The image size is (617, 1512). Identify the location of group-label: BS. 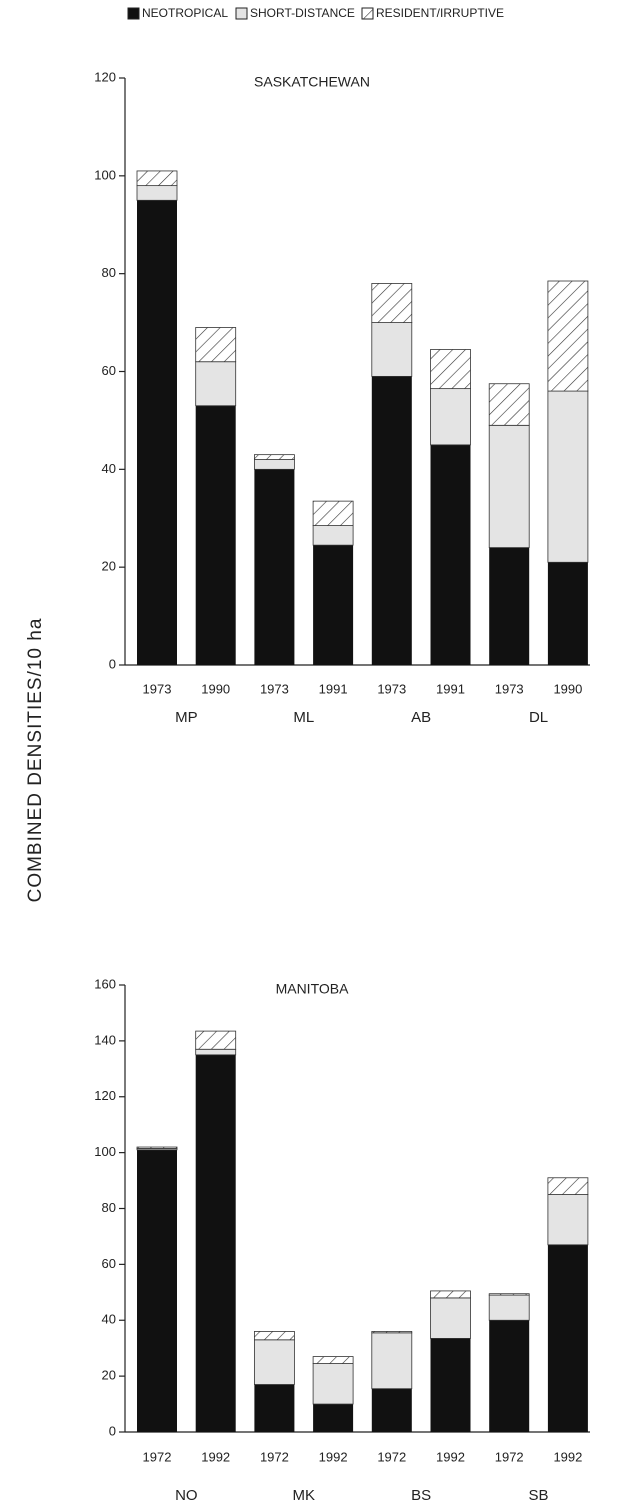
(421, 1495).